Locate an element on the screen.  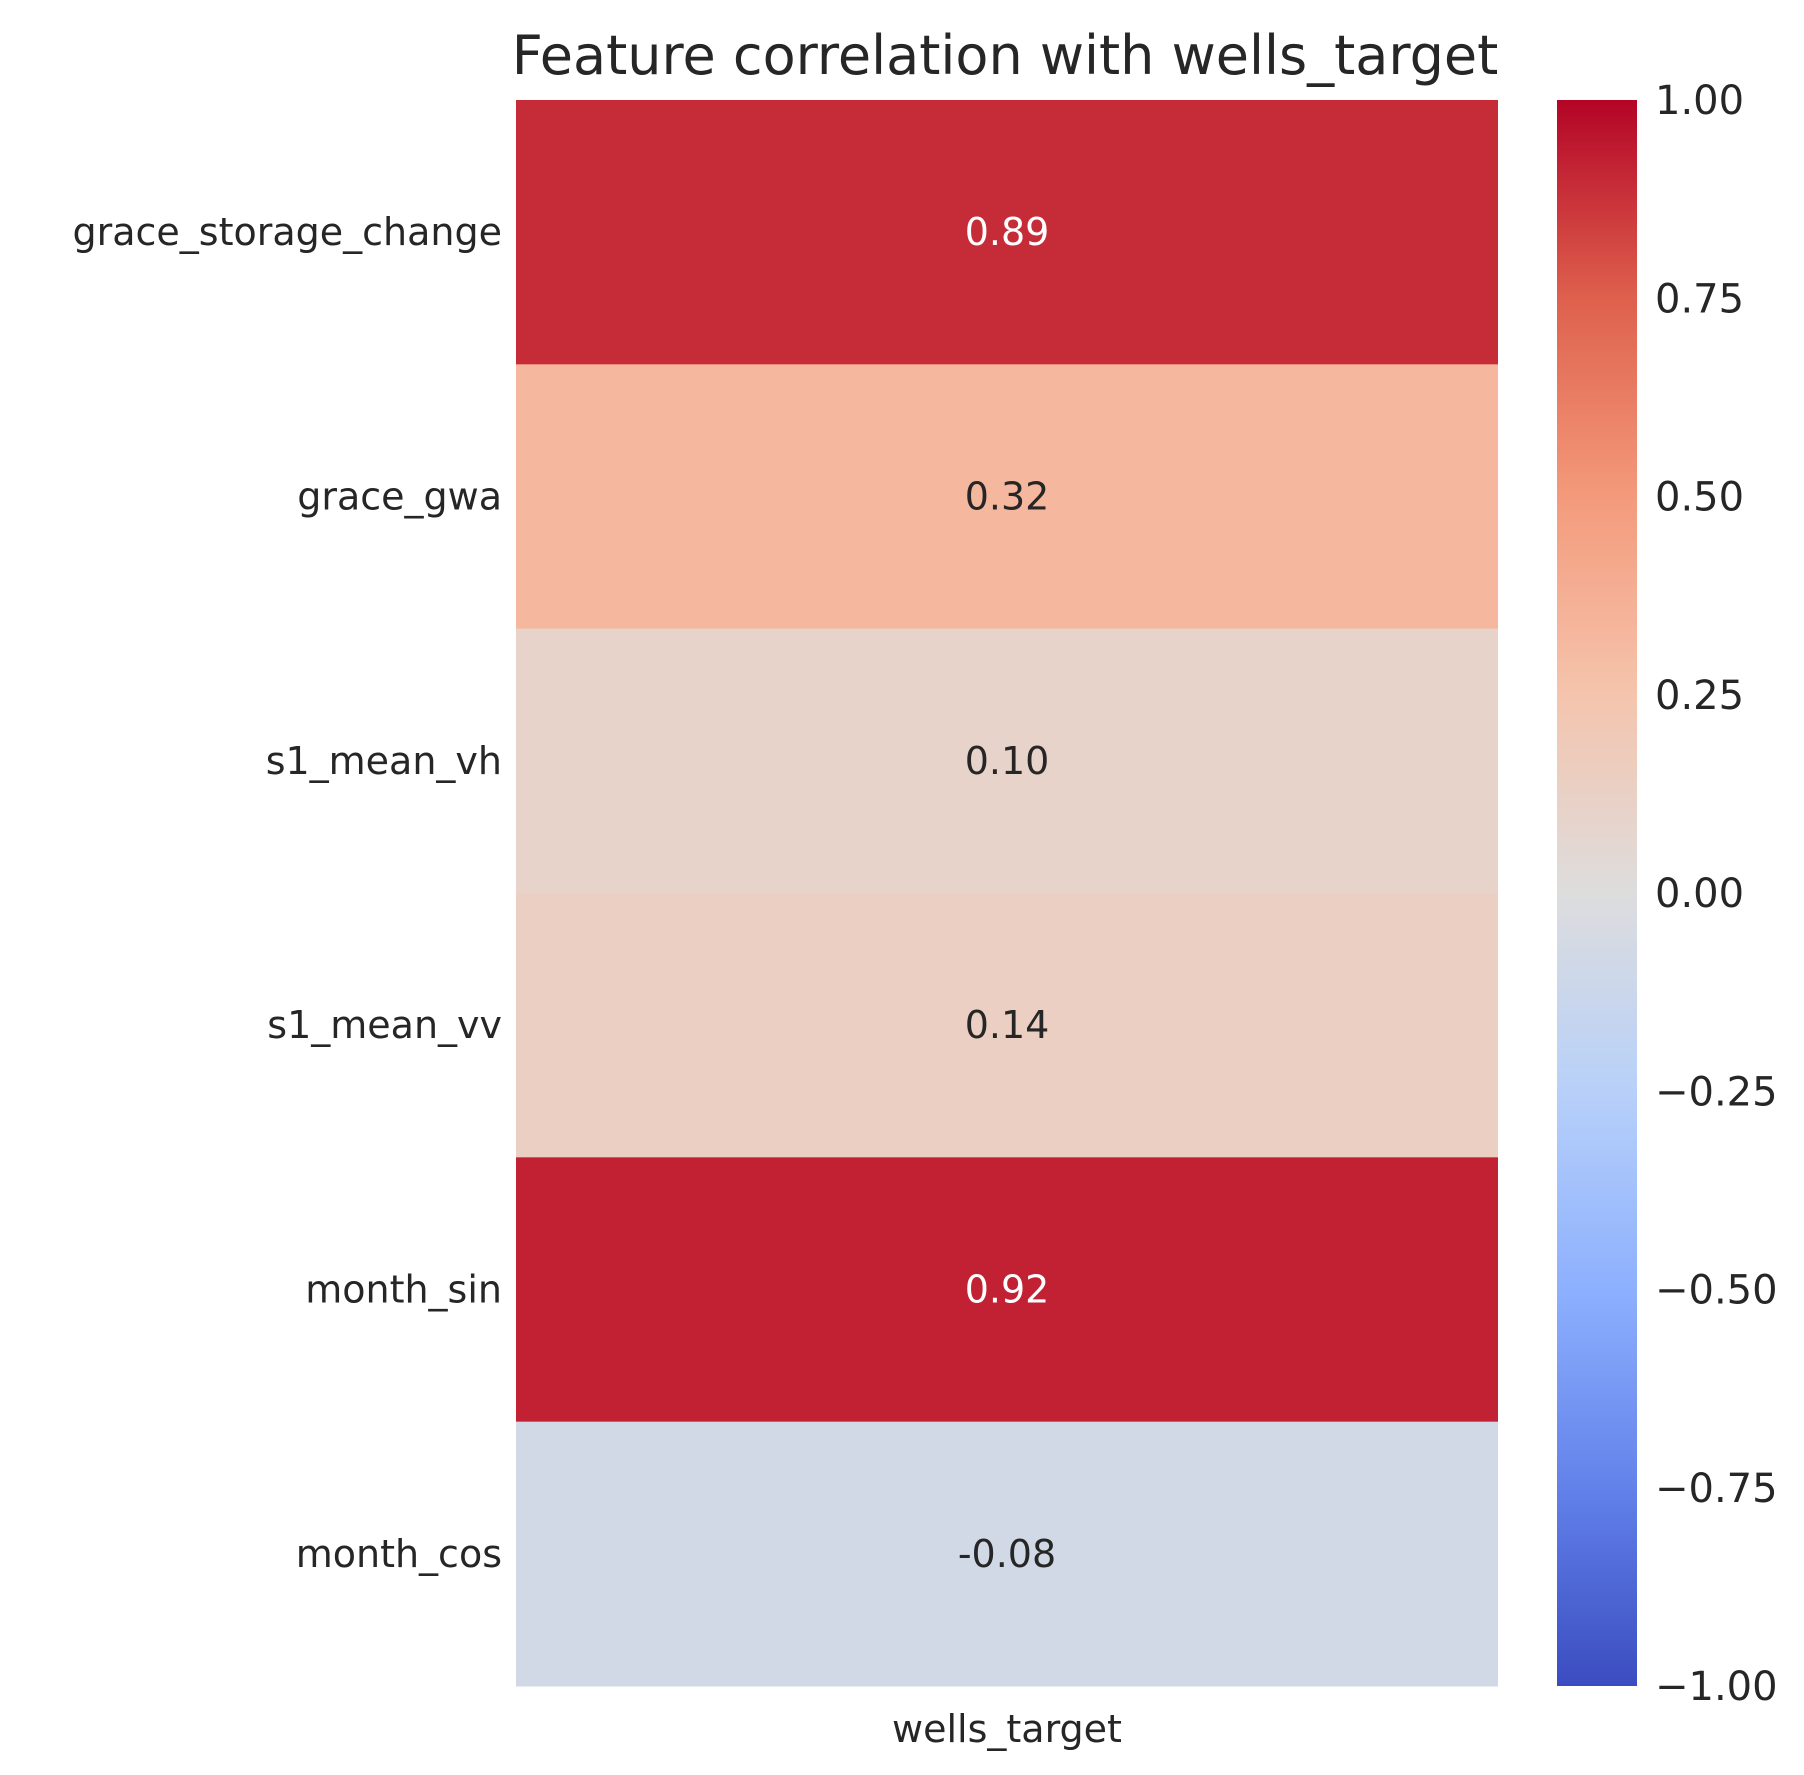
column-tick-labels: wells_target is located at coordinates (1007, 1729).